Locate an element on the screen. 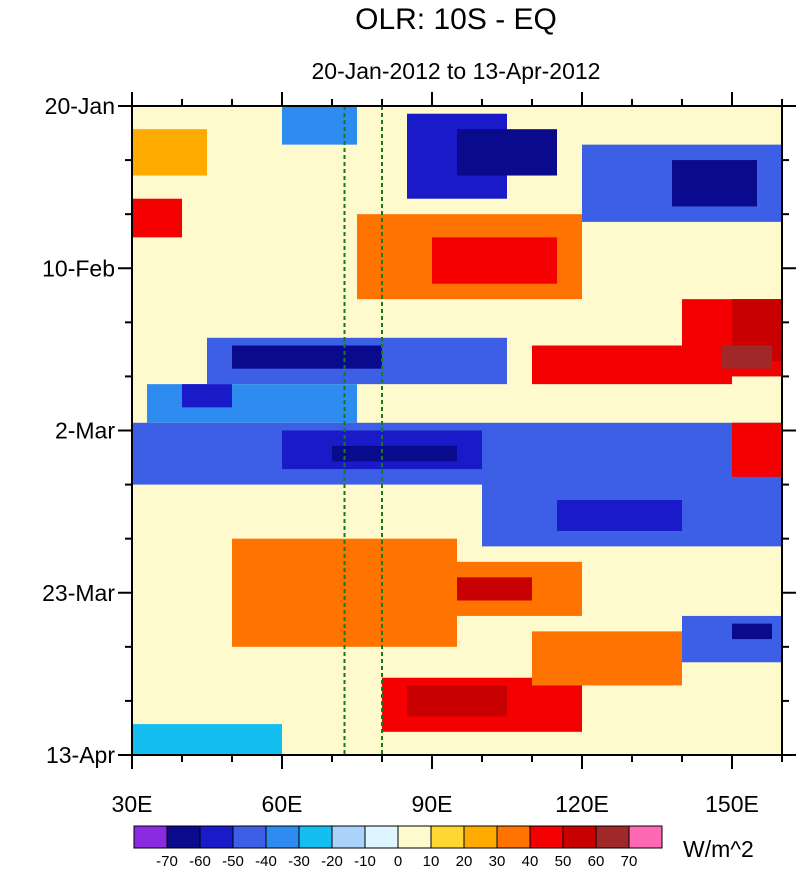  y-tick-label: 2-Mar is located at coordinates (85, 431).